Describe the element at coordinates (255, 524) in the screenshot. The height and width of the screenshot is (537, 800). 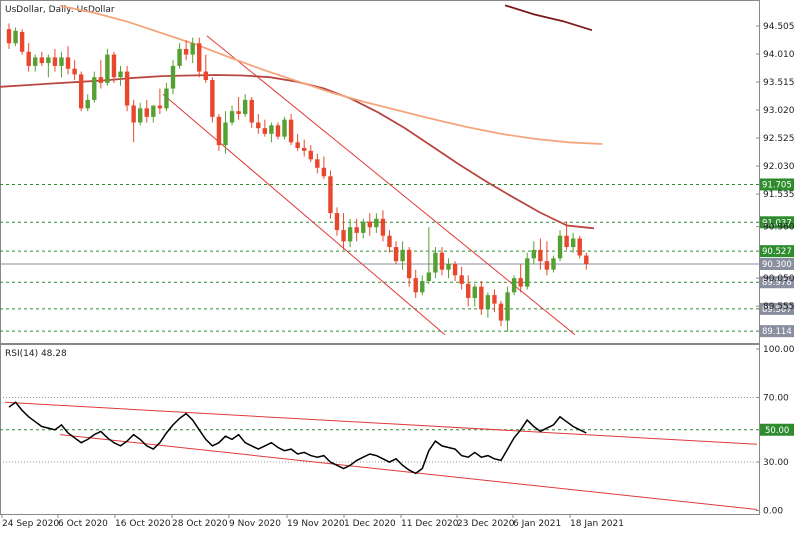
I see `x-tick-label: 9 Nov 2020` at that location.